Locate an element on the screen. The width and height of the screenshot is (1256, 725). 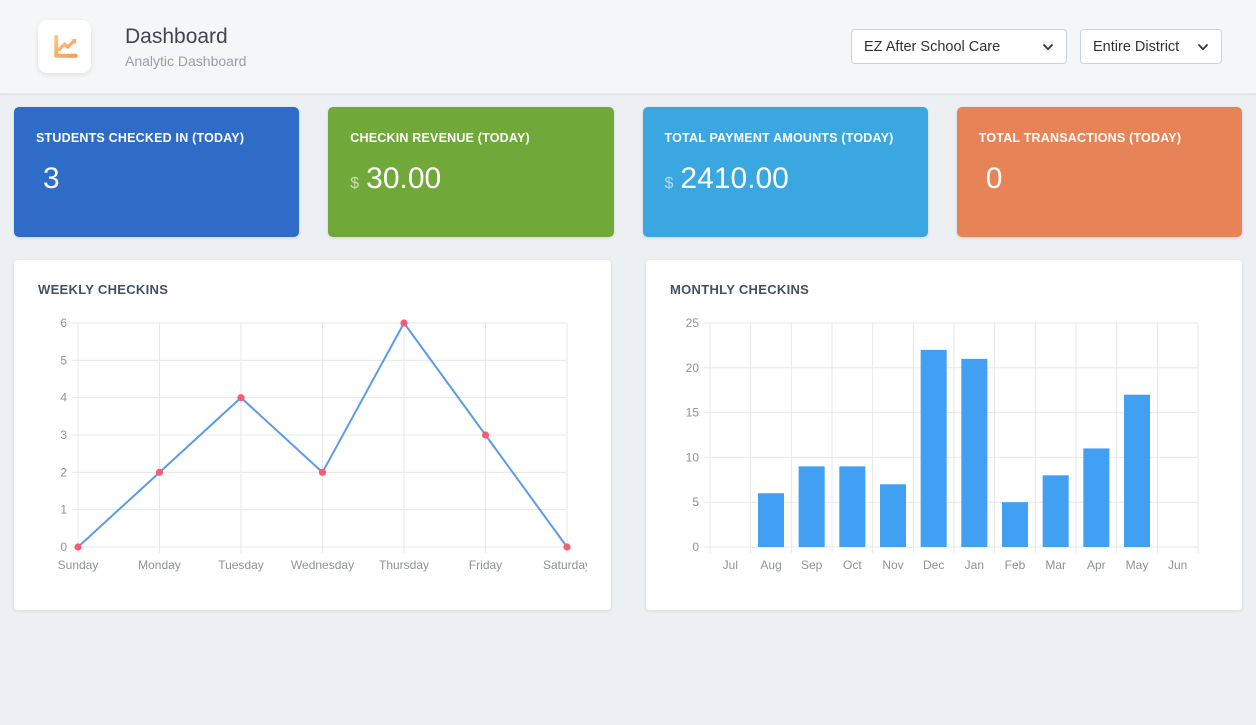
header-left: Dashboard Analytic Dashboard is located at coordinates (142, 46).